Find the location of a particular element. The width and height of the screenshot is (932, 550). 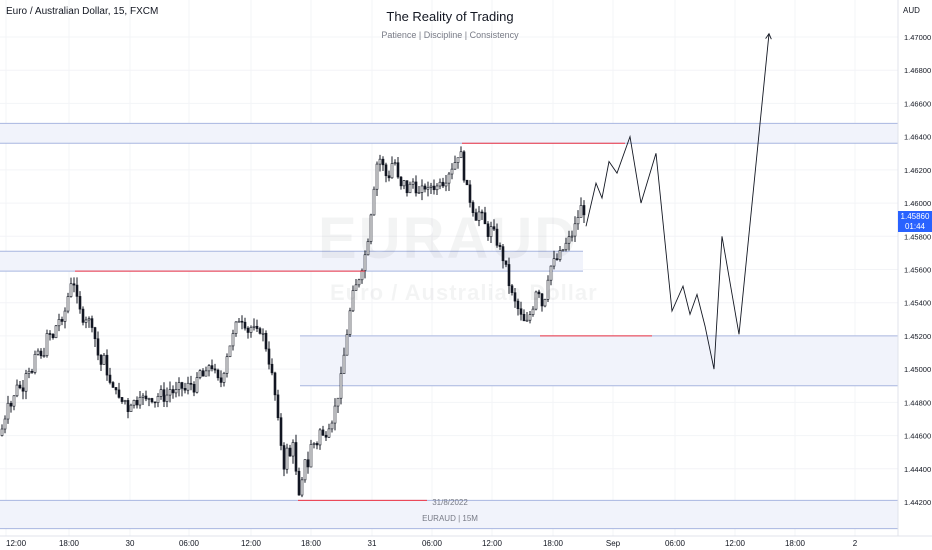

symbol-label: Euro / Australian Dollar, 15, FXCM is located at coordinates (82, 11).